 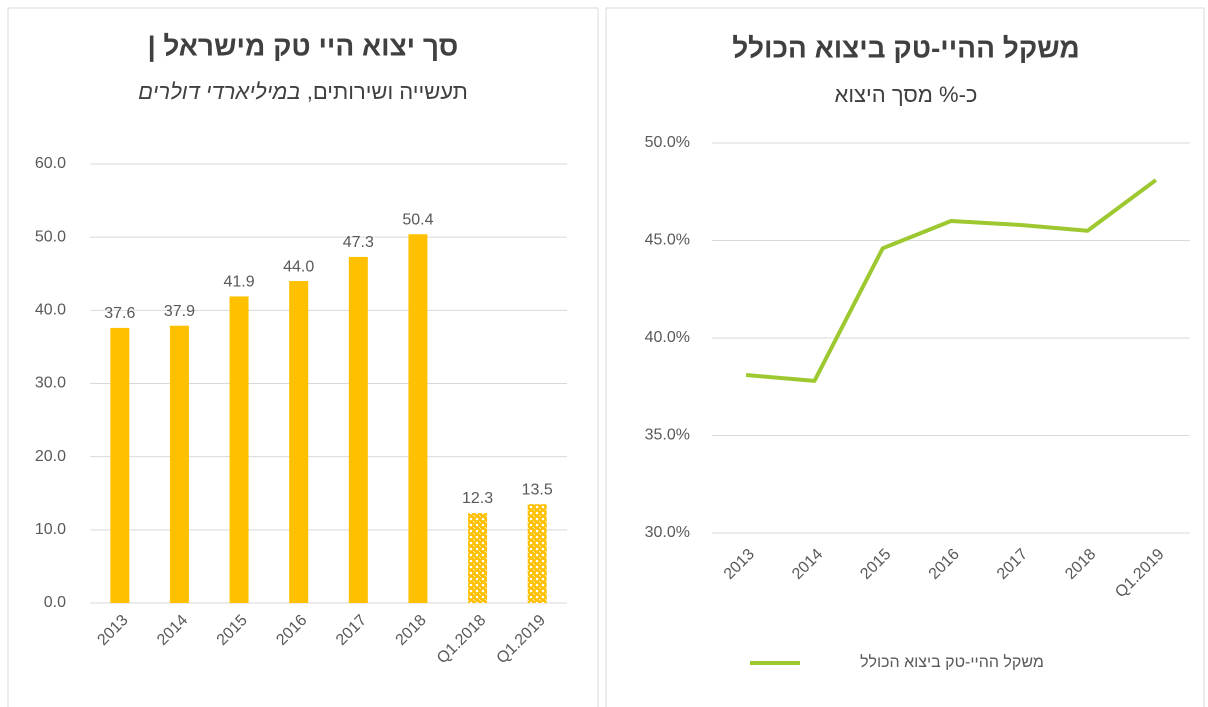 I want to click on y-tick-label: 35.0%, so click(x=667, y=435).